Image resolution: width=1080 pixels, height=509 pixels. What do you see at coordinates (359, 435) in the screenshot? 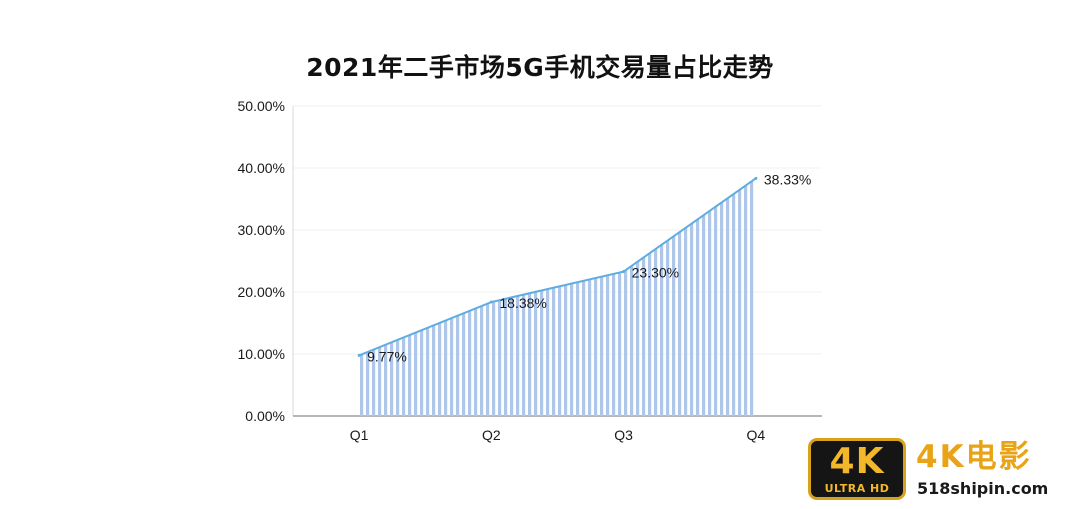
I see `x-tick-label: Q1` at bounding box center [359, 435].